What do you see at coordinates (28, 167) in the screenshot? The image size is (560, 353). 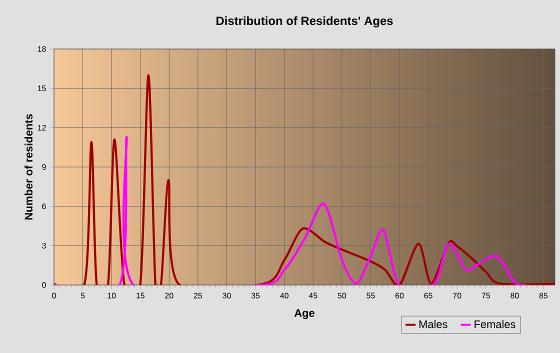 I see `y-axis-title: Number of residents` at bounding box center [28, 167].